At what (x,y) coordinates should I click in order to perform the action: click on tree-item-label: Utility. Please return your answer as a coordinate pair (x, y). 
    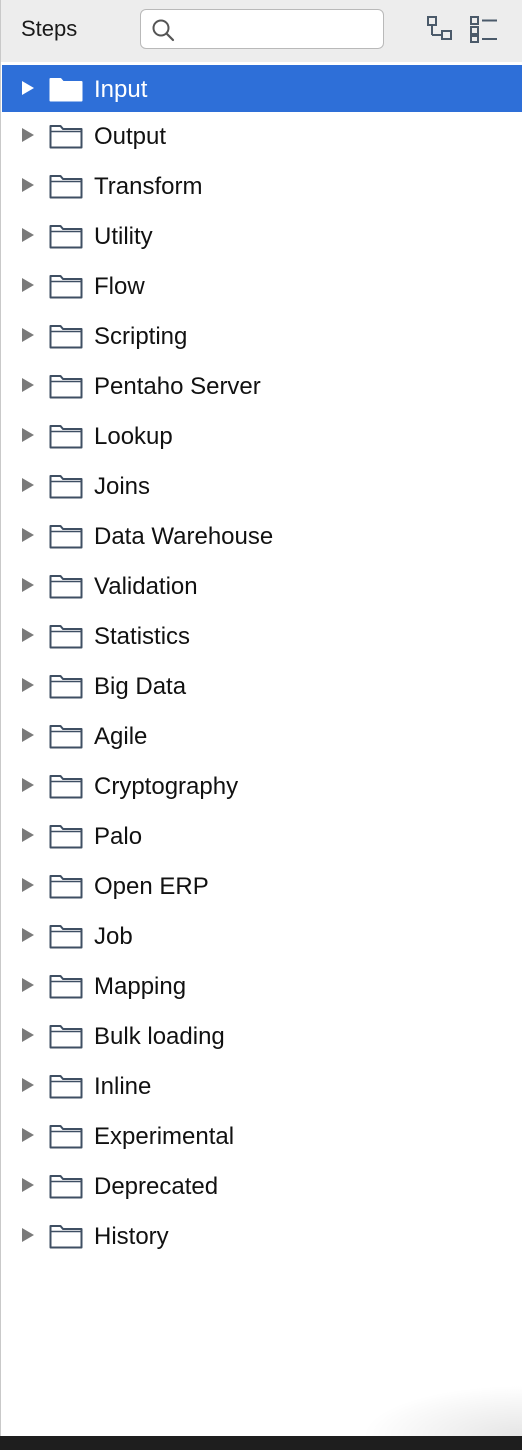
    Looking at the image, I should click on (123, 236).